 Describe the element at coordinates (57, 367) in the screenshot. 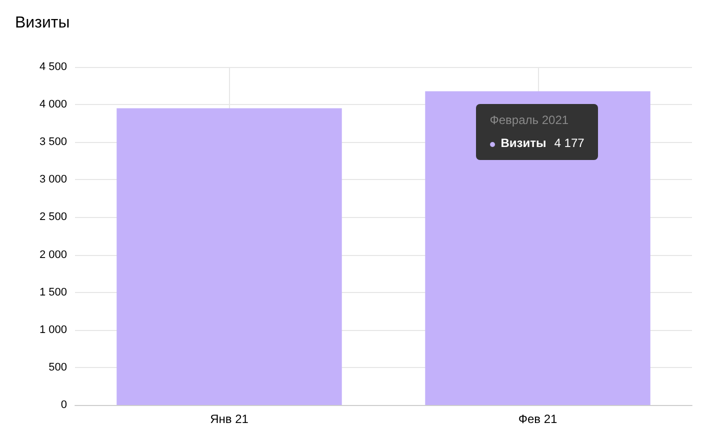

I see `y-tick-label: 500` at that location.